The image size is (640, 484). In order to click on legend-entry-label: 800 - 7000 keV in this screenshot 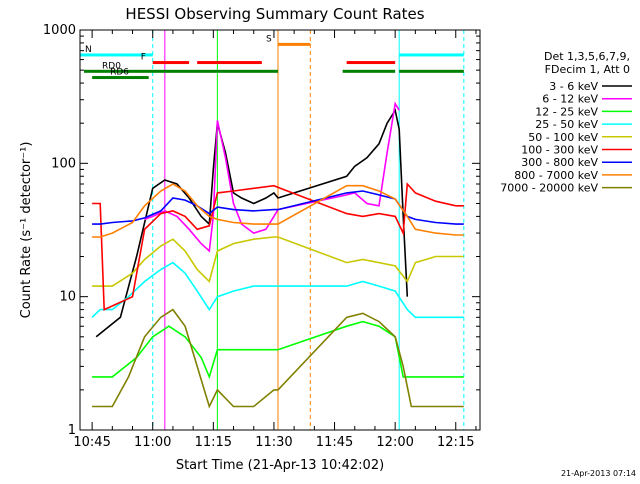, I will do `click(556, 175)`.